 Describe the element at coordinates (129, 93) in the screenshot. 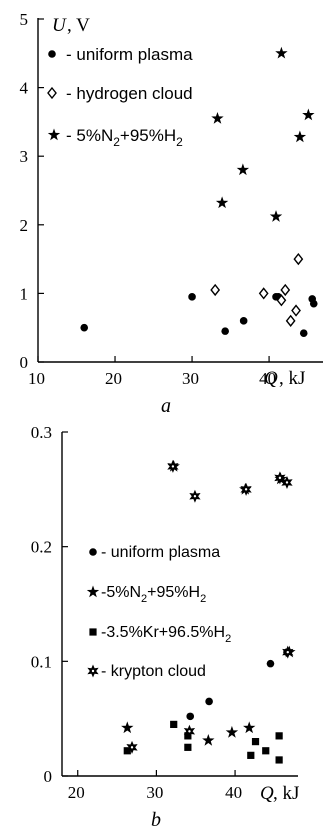

I see `legend-label: - hydrogen cloud` at that location.